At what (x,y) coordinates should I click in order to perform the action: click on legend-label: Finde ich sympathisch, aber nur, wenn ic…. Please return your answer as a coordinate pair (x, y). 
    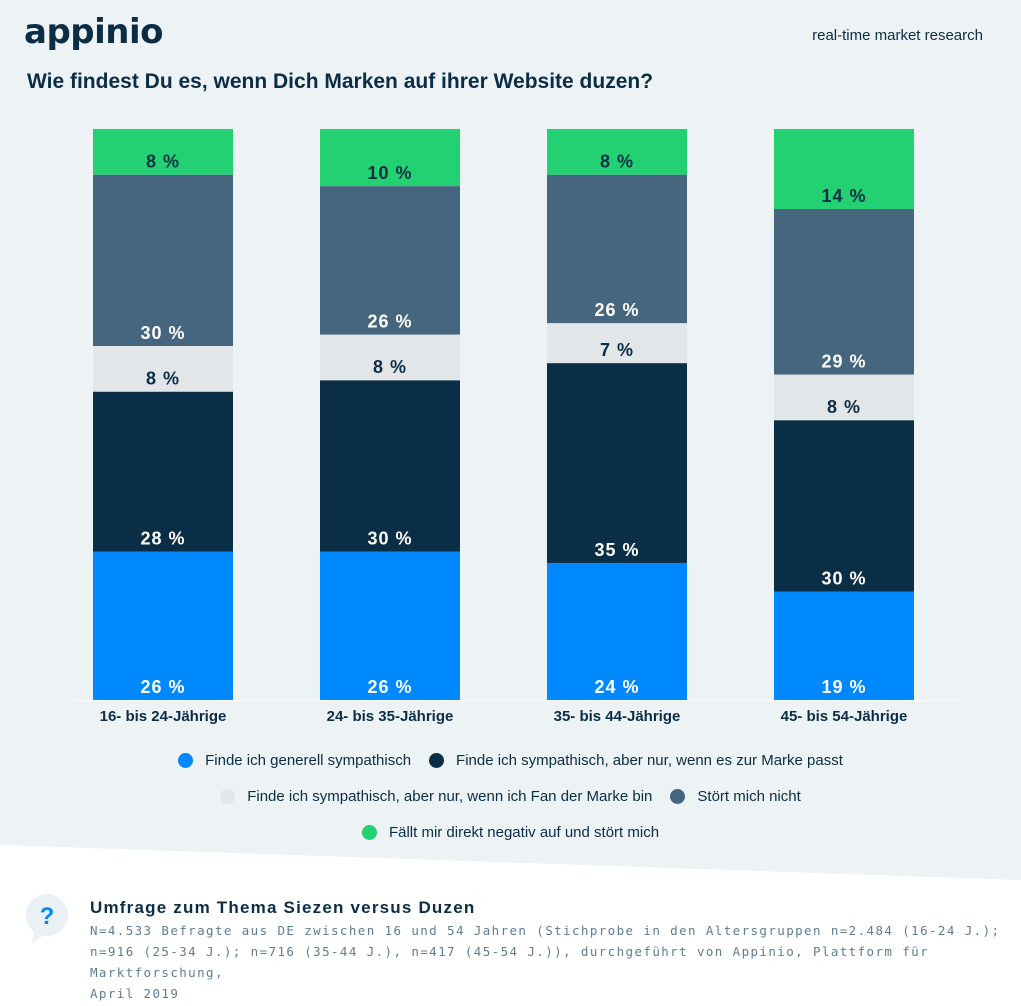
    Looking at the image, I should click on (450, 796).